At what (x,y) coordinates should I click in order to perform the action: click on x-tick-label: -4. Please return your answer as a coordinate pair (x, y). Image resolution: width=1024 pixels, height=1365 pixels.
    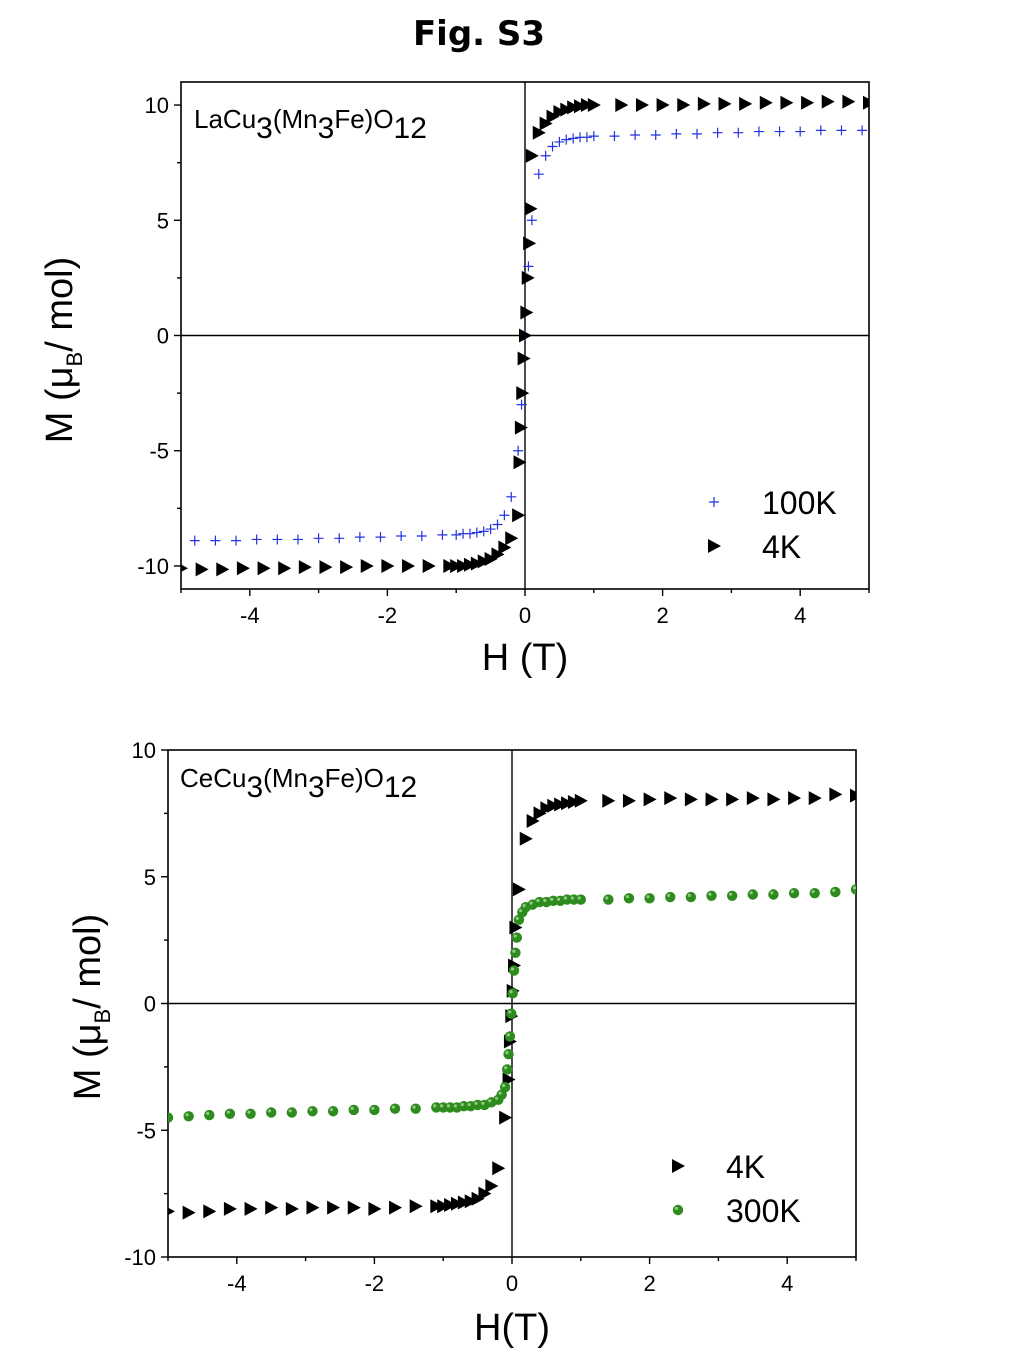
    Looking at the image, I should click on (237, 1283).